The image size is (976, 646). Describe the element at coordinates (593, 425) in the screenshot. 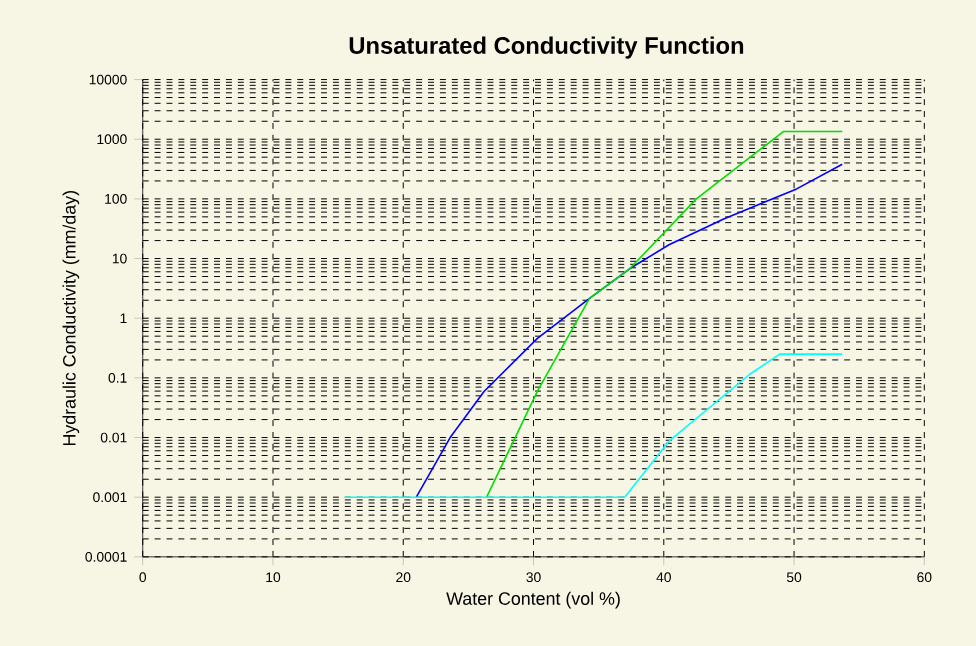

I see `line-series` at that location.